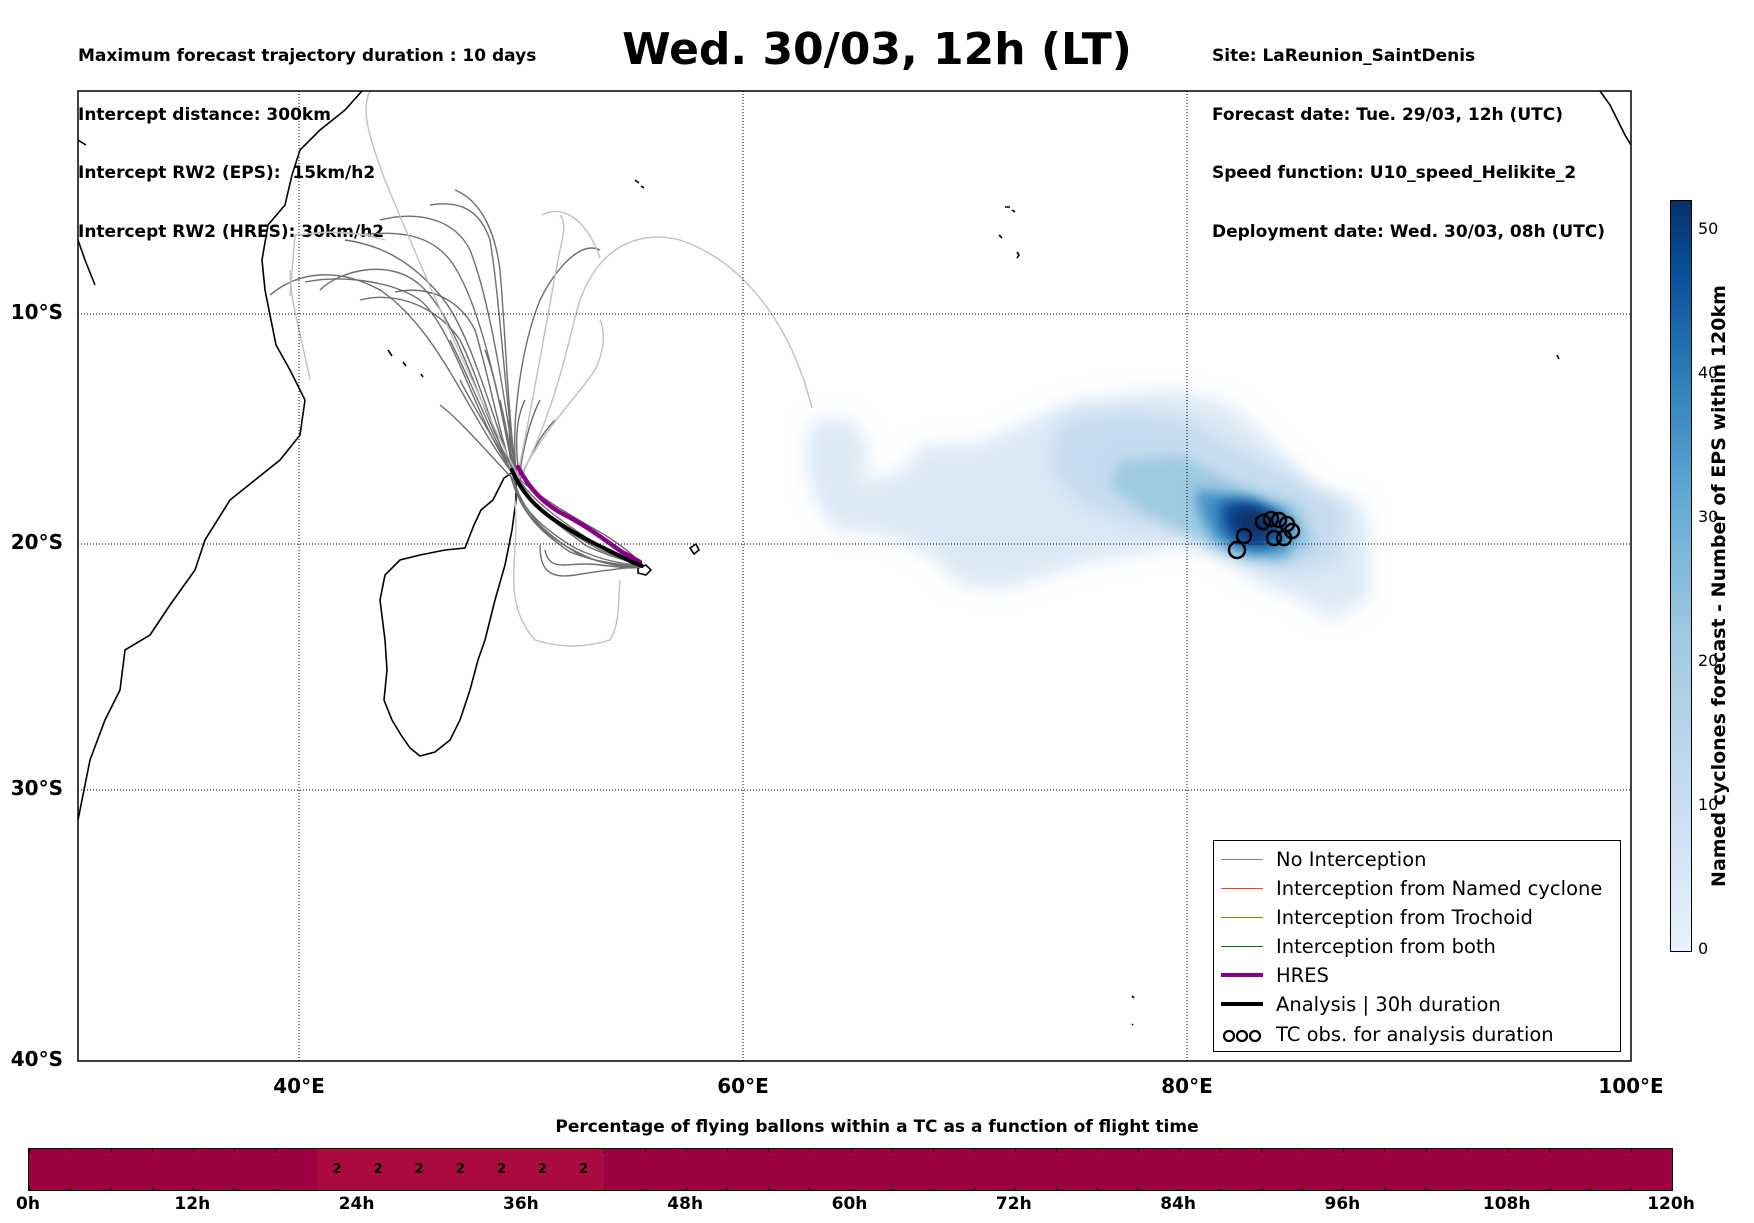 The image size is (1754, 1223). I want to click on legend-item-analysis: Analysis | 30h duration, so click(1417, 1005).